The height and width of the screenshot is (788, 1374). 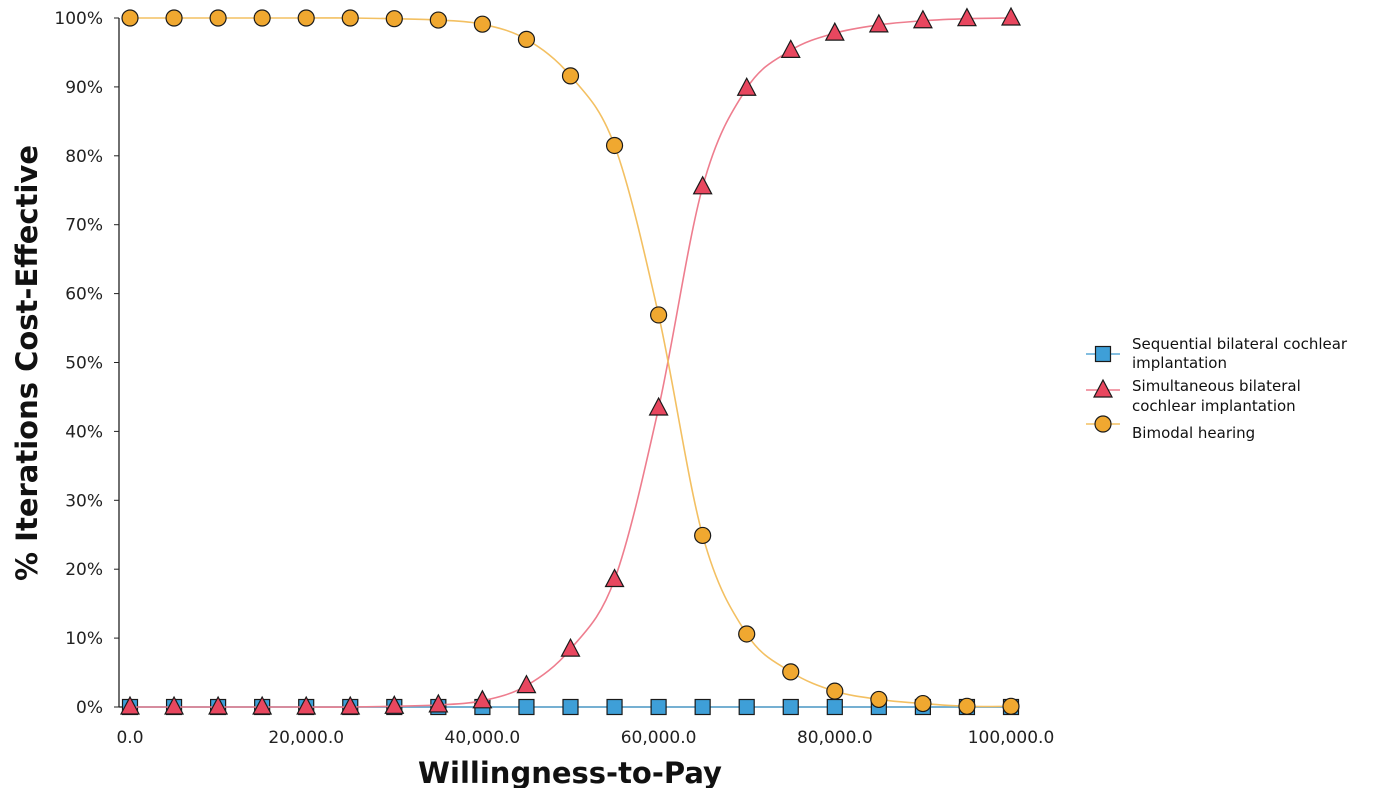 What do you see at coordinates (84, 432) in the screenshot?
I see `y-tick-label: 40%` at bounding box center [84, 432].